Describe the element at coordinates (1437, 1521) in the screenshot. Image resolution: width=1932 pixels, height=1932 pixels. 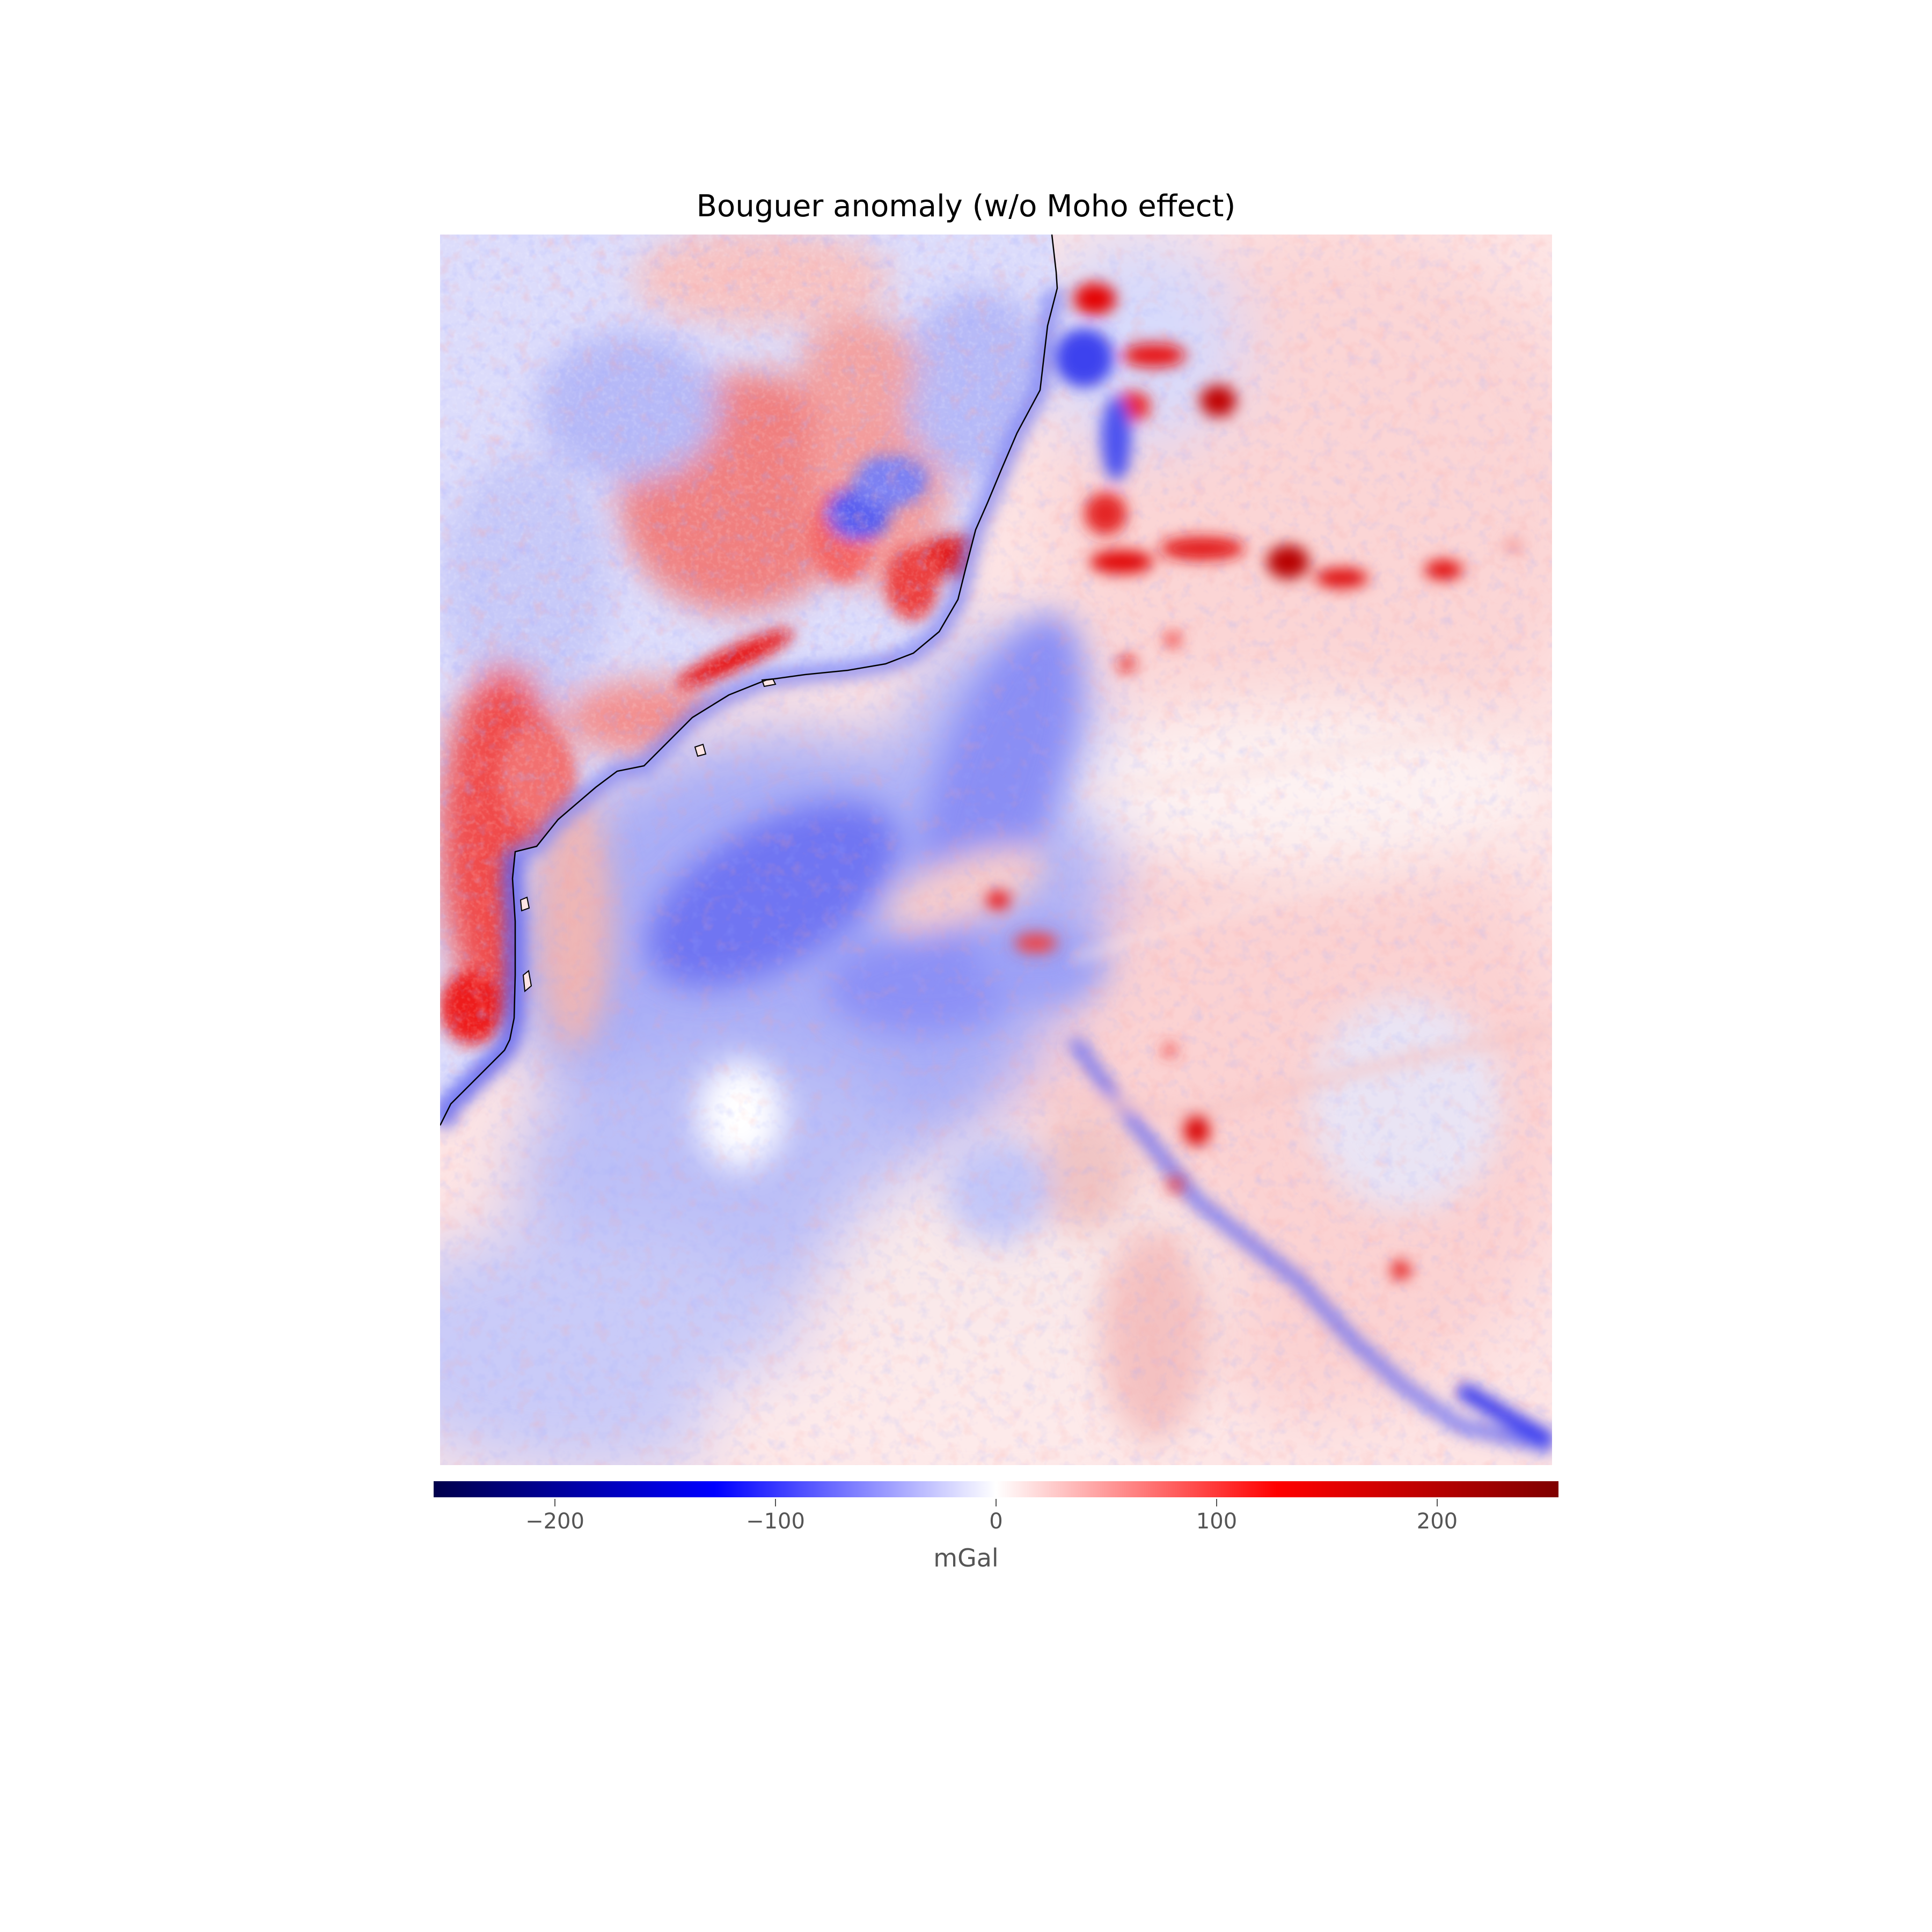
I see `colorbar-tick-label: 200` at that location.